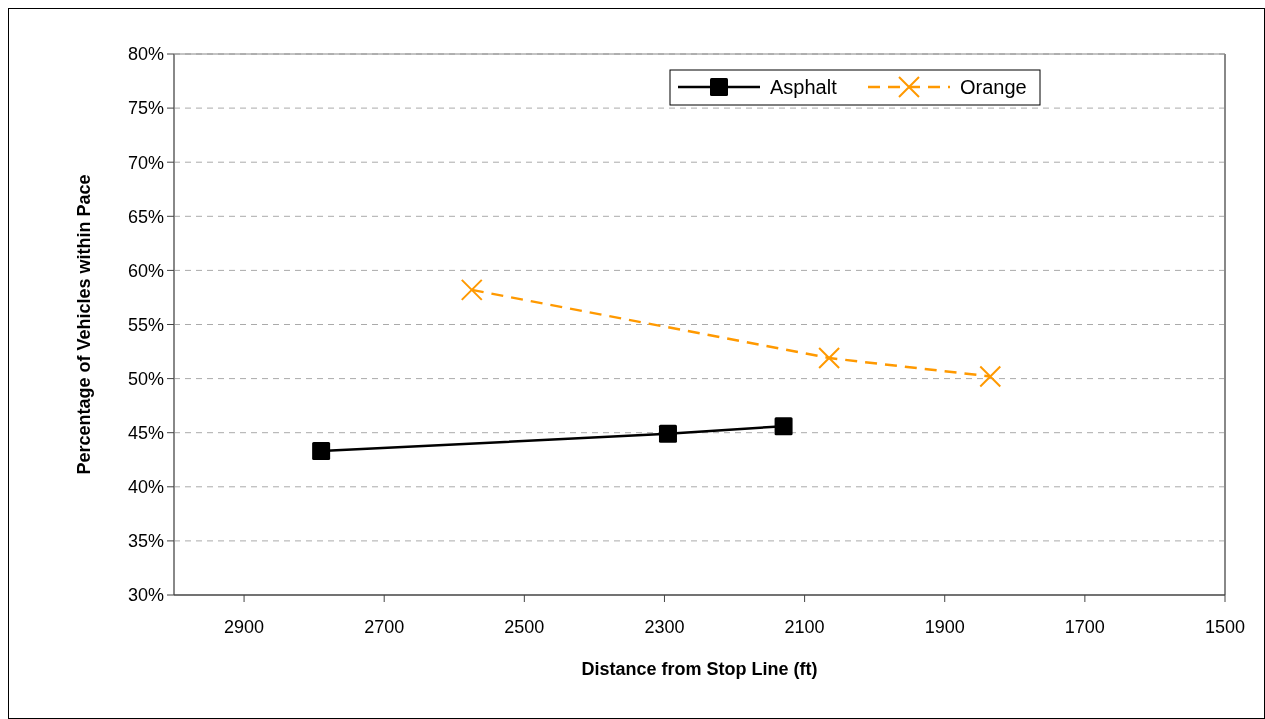 The height and width of the screenshot is (719, 1265). I want to click on y-tick-label: 60%, so click(145, 270).